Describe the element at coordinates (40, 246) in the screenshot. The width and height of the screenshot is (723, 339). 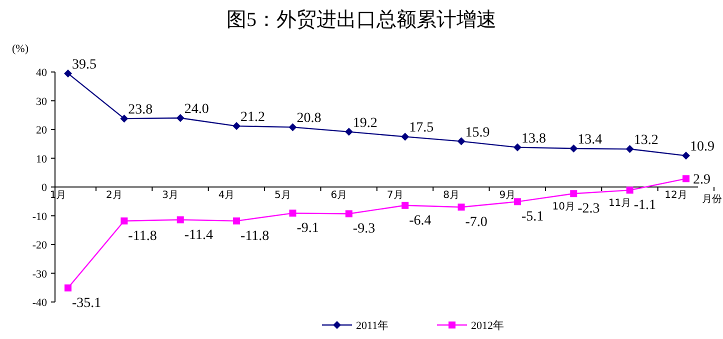
I see `y-tick-label: -20` at that location.